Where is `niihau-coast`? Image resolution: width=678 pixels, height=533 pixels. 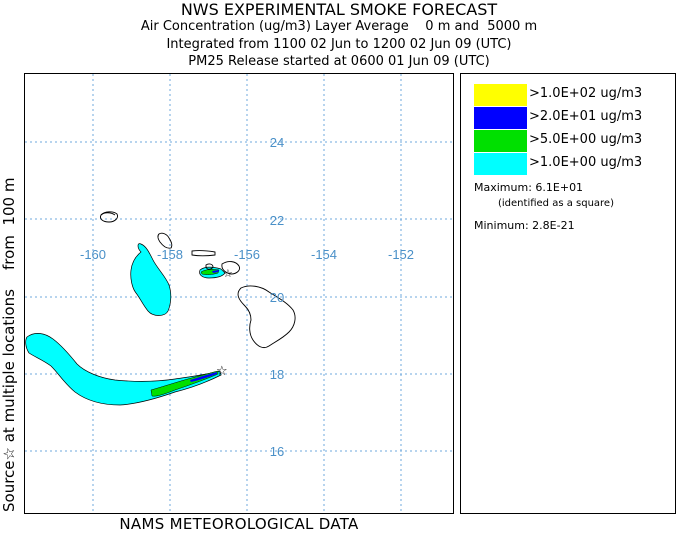 niihau-coast is located at coordinates (109, 217).